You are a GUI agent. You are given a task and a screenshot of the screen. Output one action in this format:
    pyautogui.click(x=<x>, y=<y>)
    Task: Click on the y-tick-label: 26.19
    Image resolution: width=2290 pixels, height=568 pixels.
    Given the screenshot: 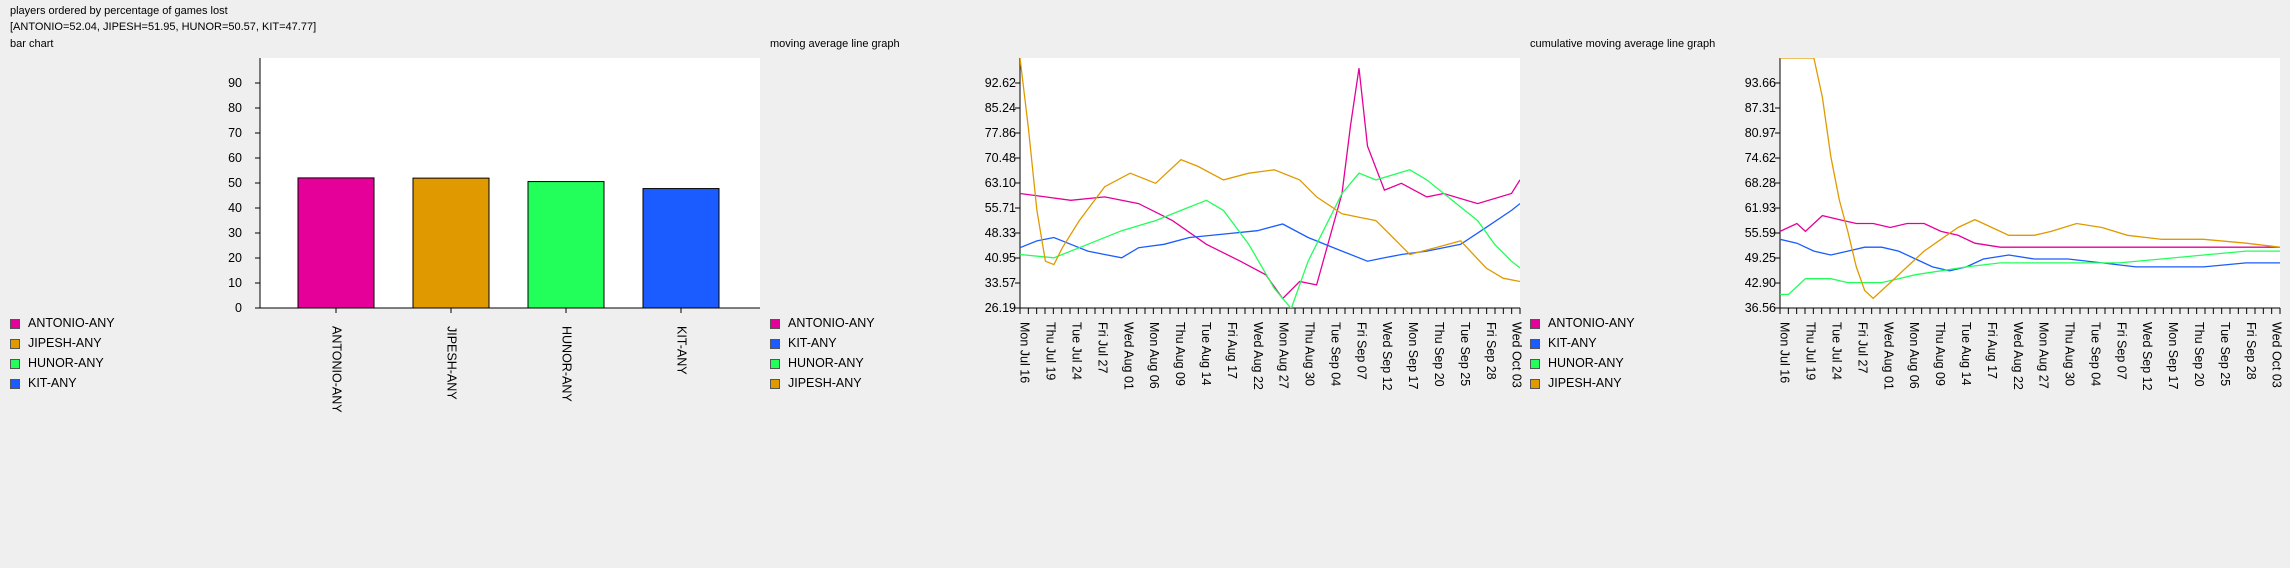 What is the action you would take?
    pyautogui.click(x=1000, y=308)
    